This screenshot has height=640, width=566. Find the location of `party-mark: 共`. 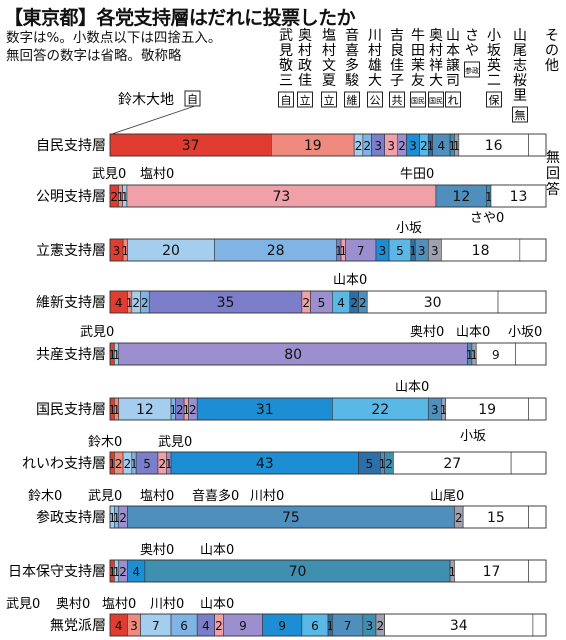

party-mark: 共 is located at coordinates (397, 100).